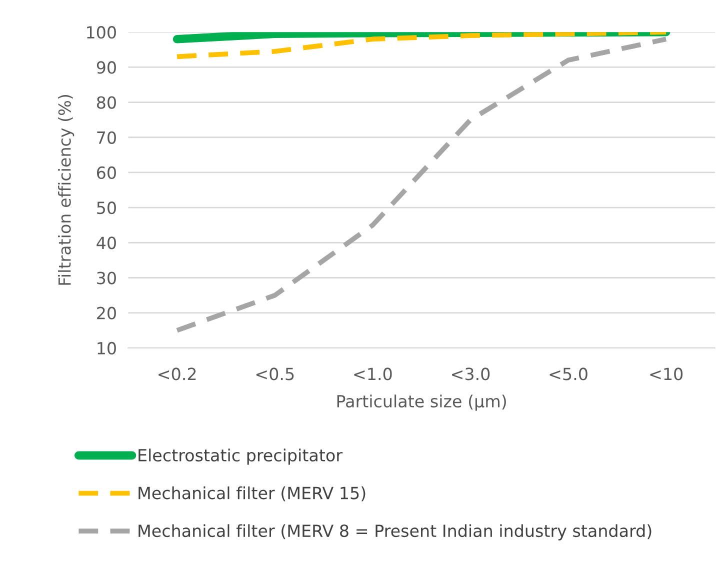  Describe the element at coordinates (275, 374) in the screenshot. I see `x-tick-label: <0.5` at that location.